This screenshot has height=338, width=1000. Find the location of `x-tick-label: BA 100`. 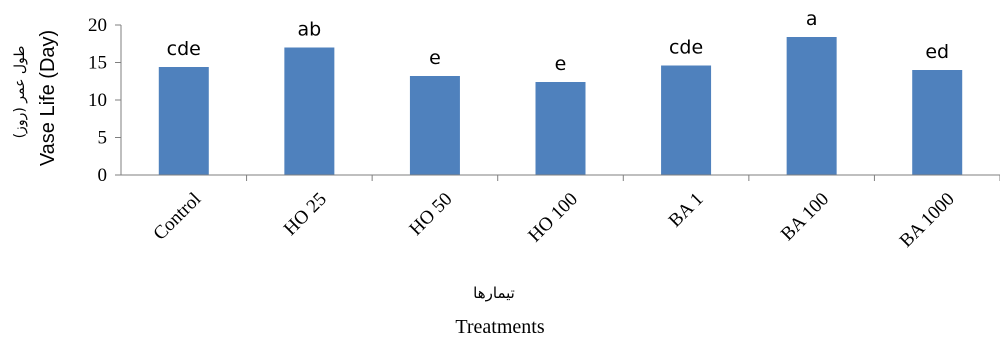

x-tick-label: BA 100 is located at coordinates (805, 217).